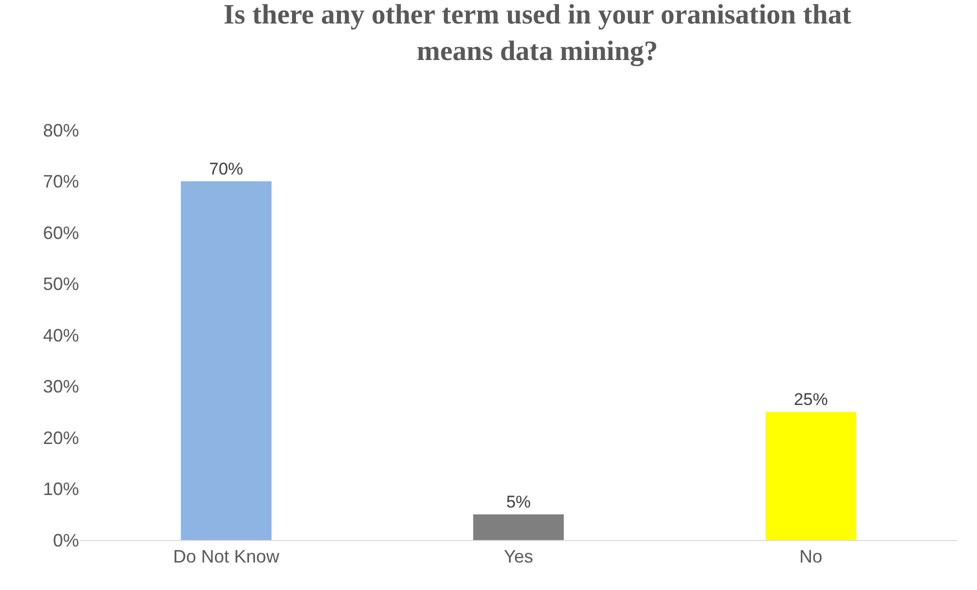 The height and width of the screenshot is (590, 977). What do you see at coordinates (60, 438) in the screenshot?
I see `y-tick-label: 20%` at bounding box center [60, 438].